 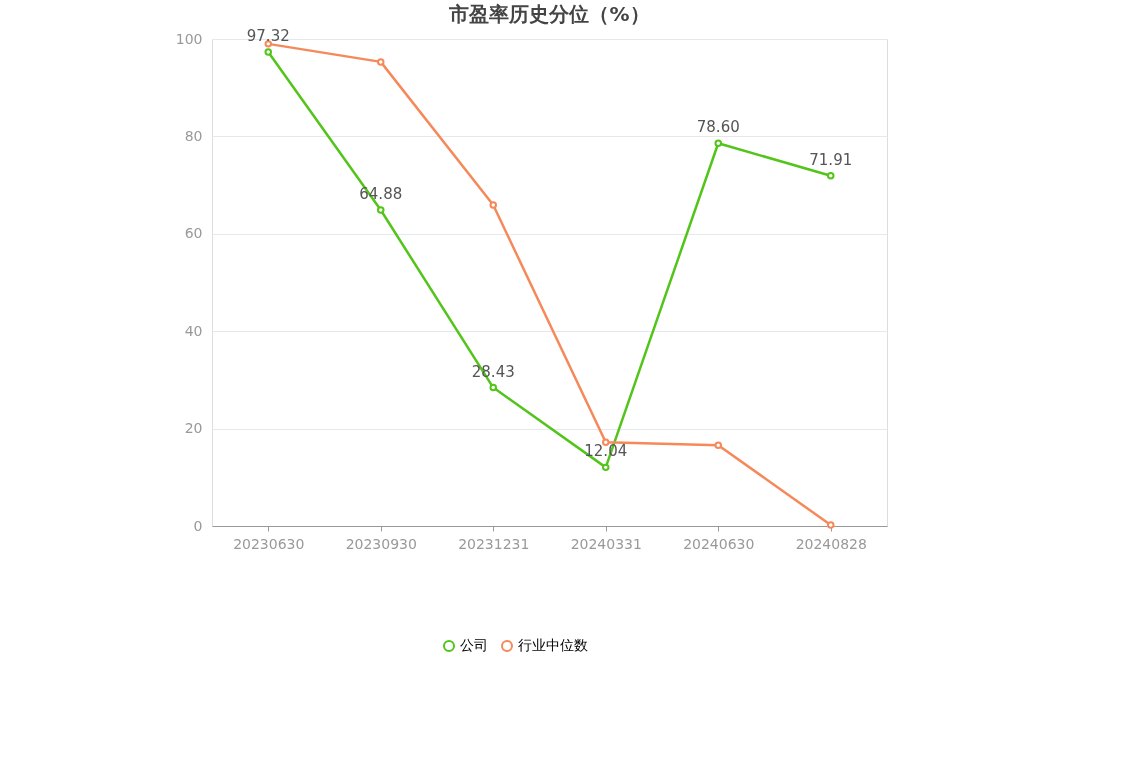 I want to click on x-tick-label: 20240630, so click(x=719, y=543).